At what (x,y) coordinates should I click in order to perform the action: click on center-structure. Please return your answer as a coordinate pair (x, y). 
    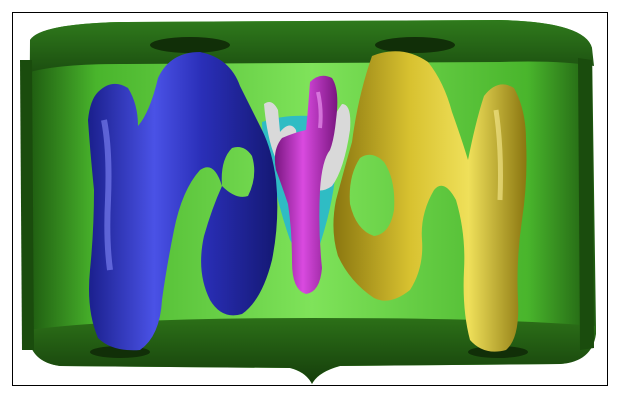
    Looking at the image, I should click on (306, 184).